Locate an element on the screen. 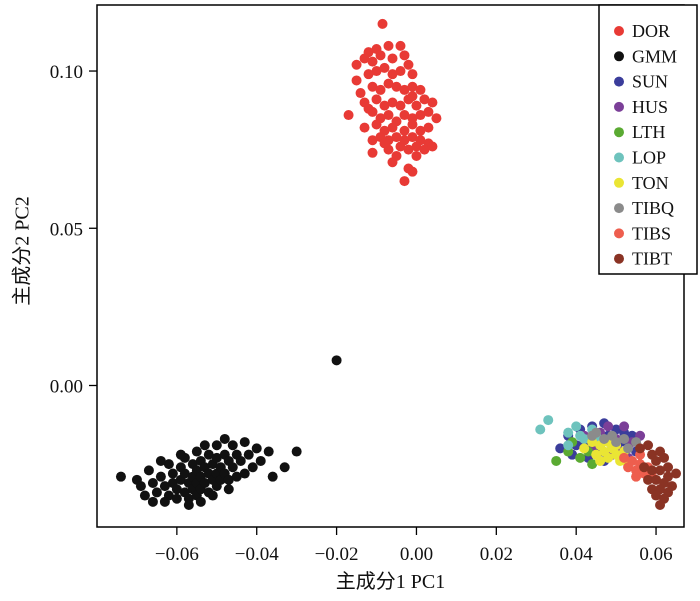 Image resolution: width=700 pixels, height=601 pixels. x-tick-label: −0.06 is located at coordinates (177, 554).